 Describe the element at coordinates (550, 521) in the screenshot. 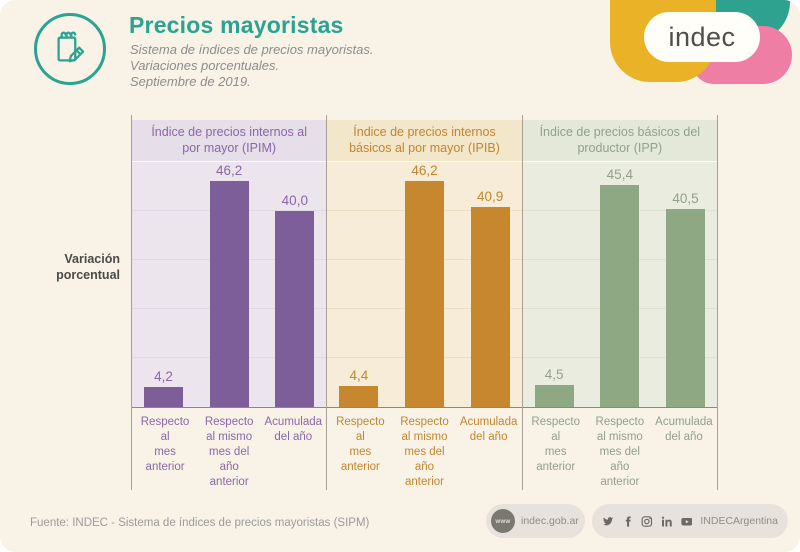

I see `website-url: indec.gob.ar` at that location.